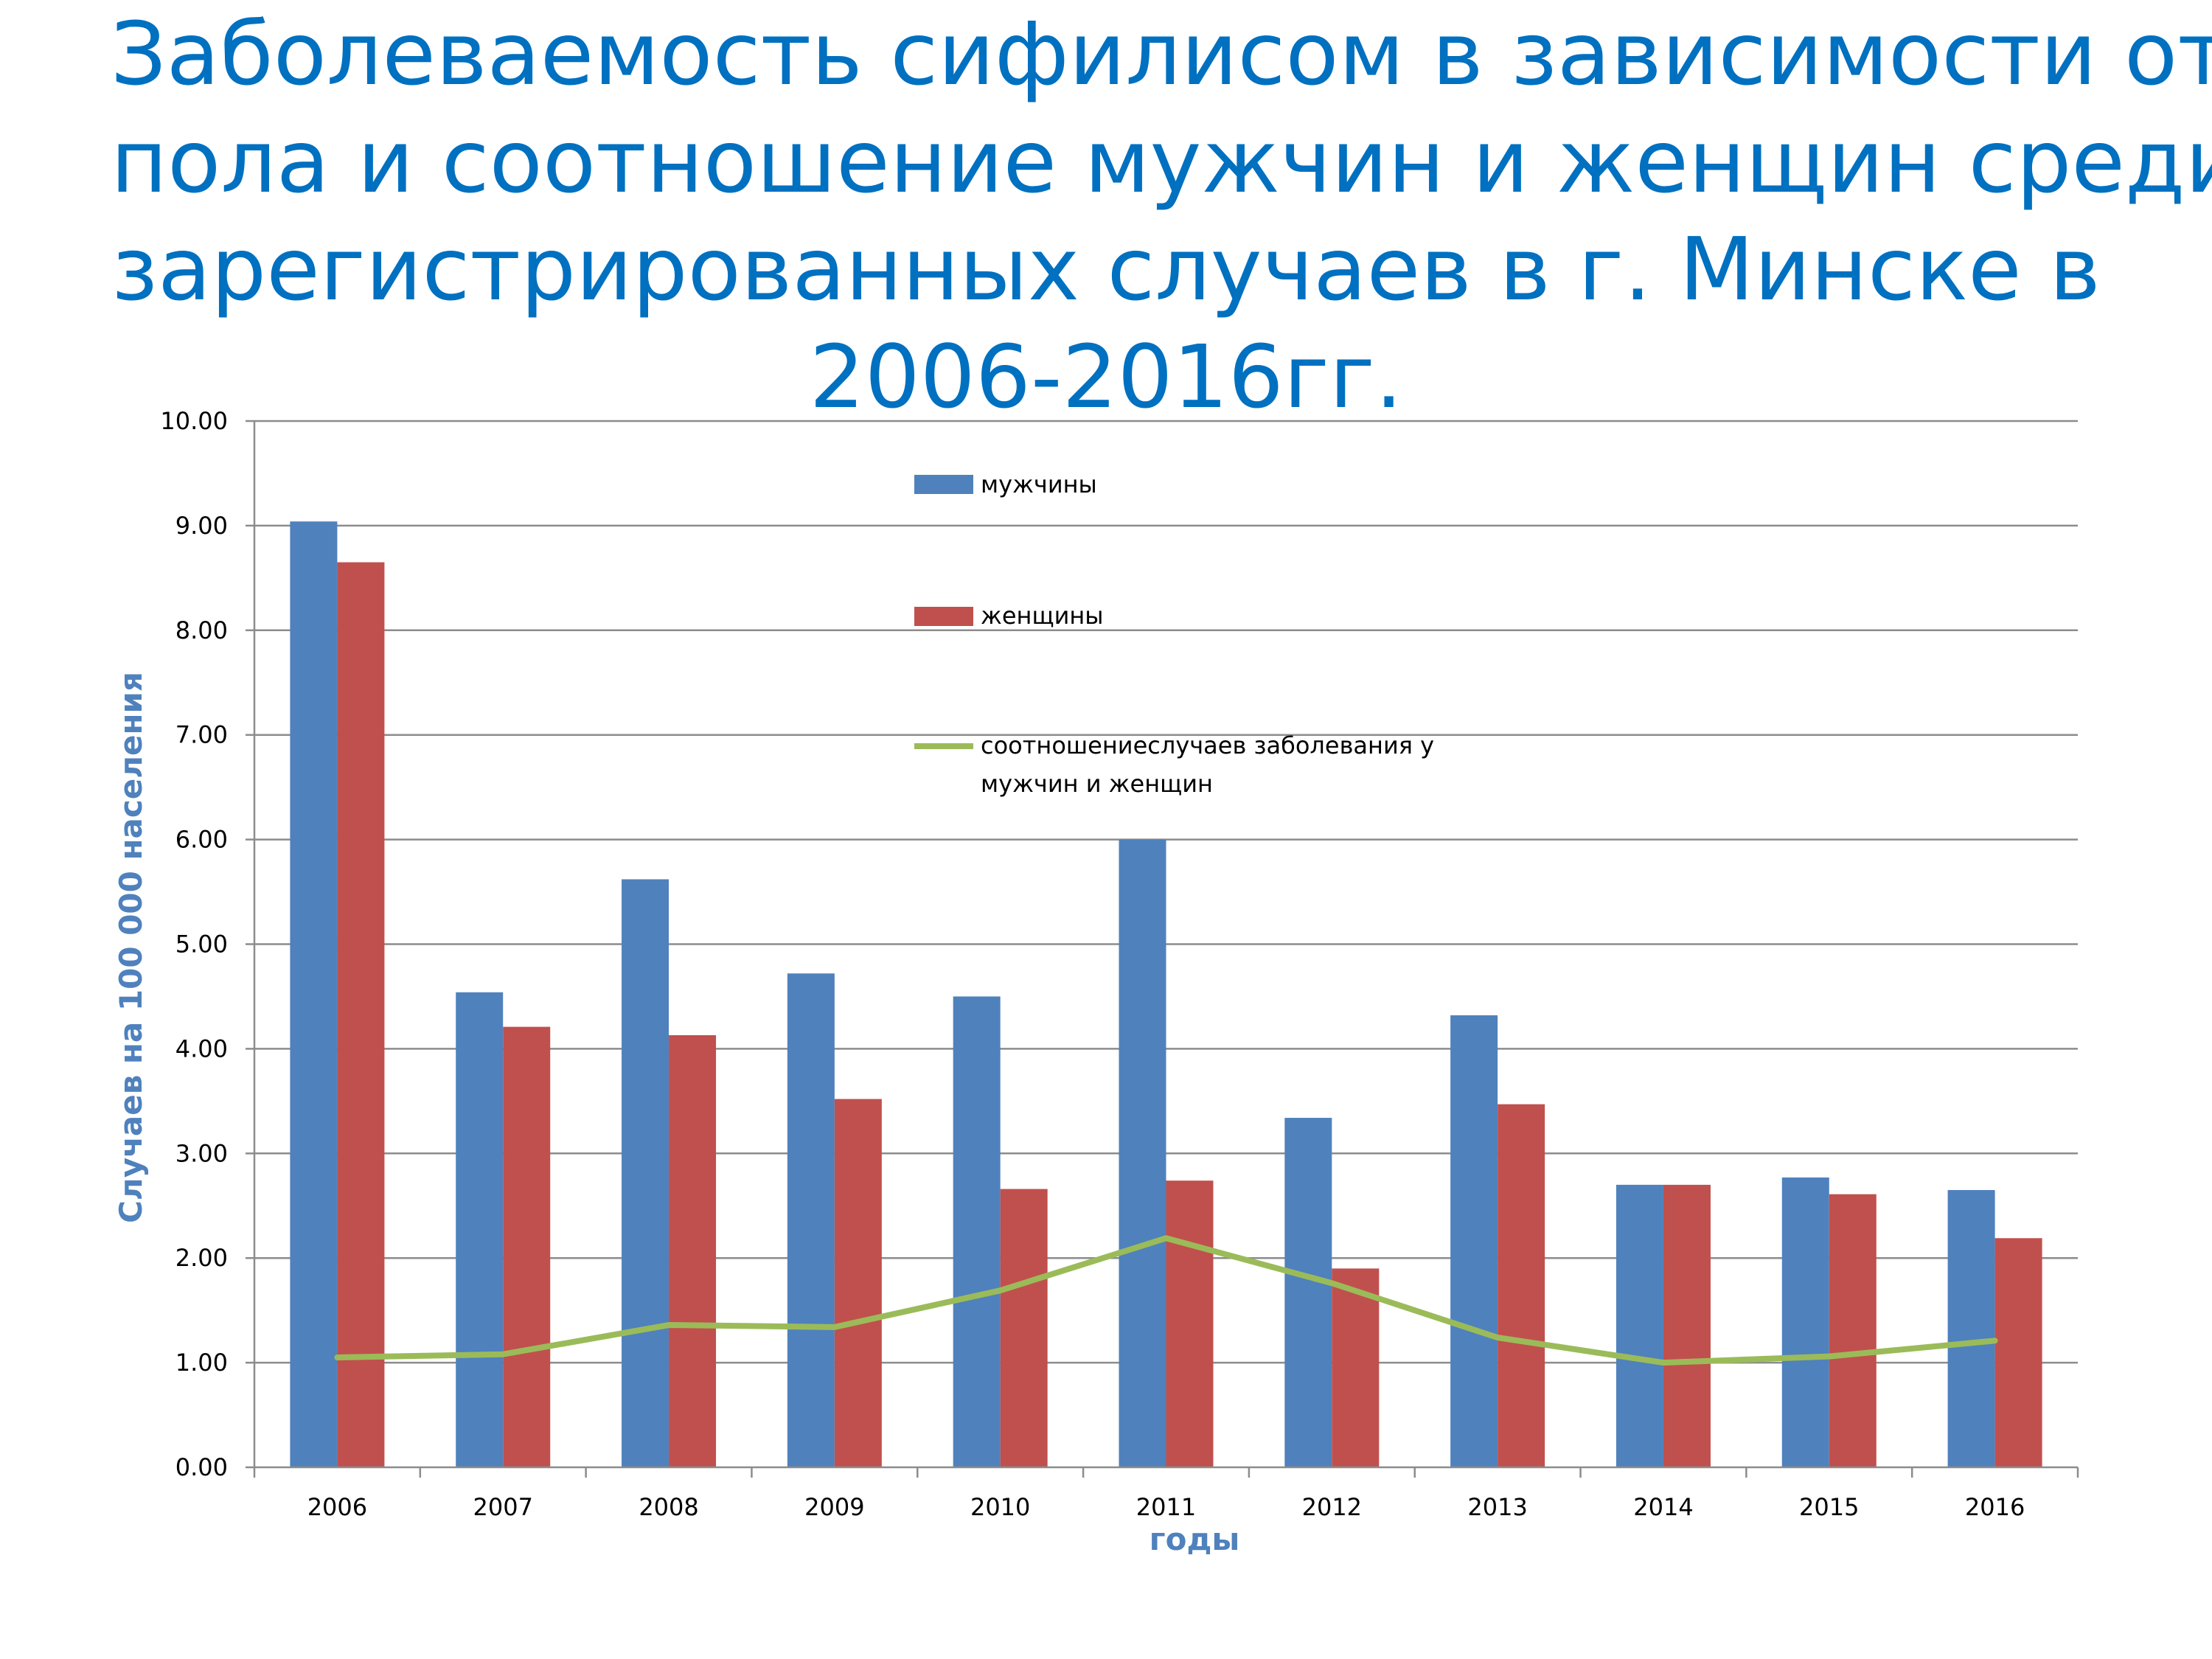  What do you see at coordinates (1995, 1507) in the screenshot?
I see `x-tick-label: 2016` at bounding box center [1995, 1507].